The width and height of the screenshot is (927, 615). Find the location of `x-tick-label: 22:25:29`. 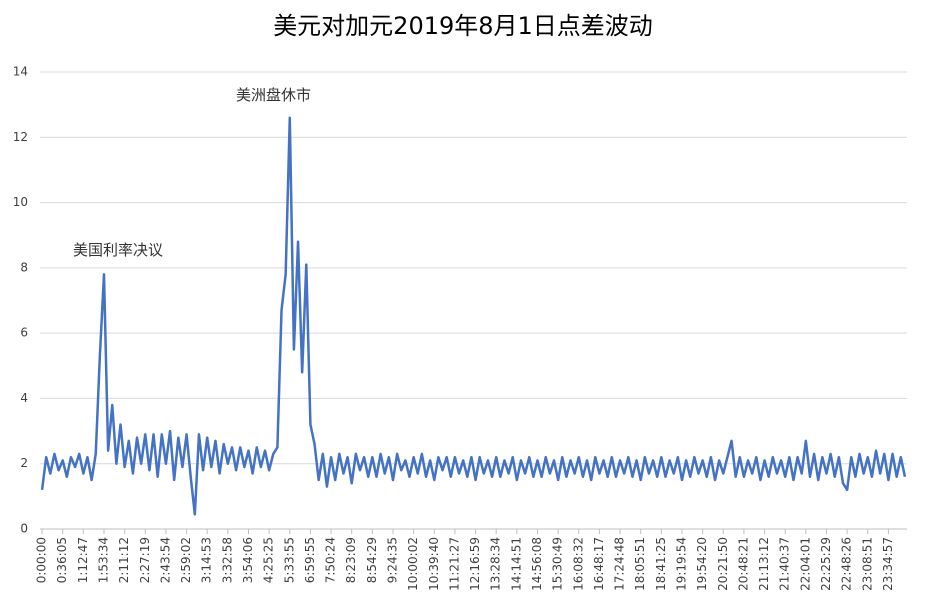

x-tick-label: 22:25:29 is located at coordinates (826, 564).